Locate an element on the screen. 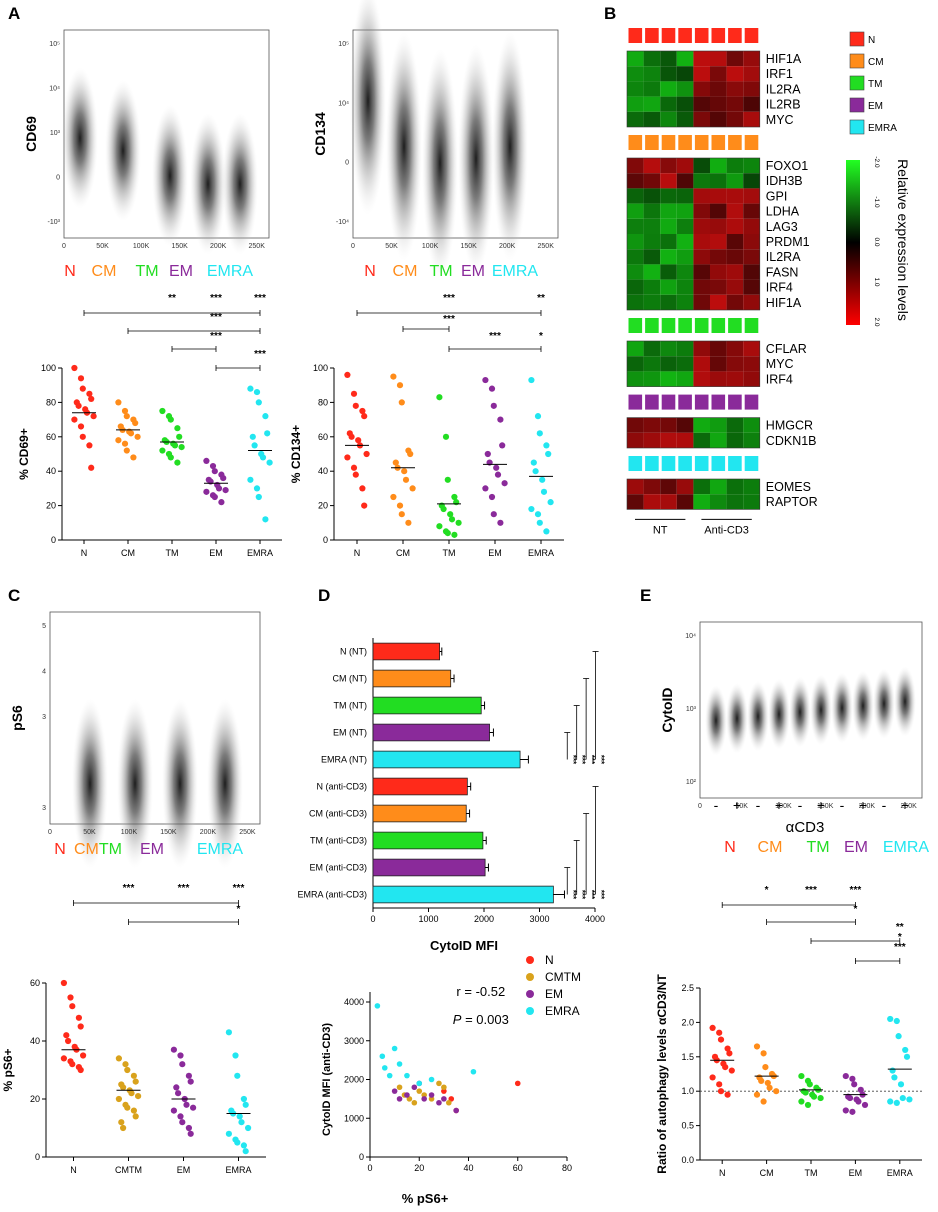 The image size is (938, 1212). x-tick-label: EMRA is located at coordinates (238, 1170).